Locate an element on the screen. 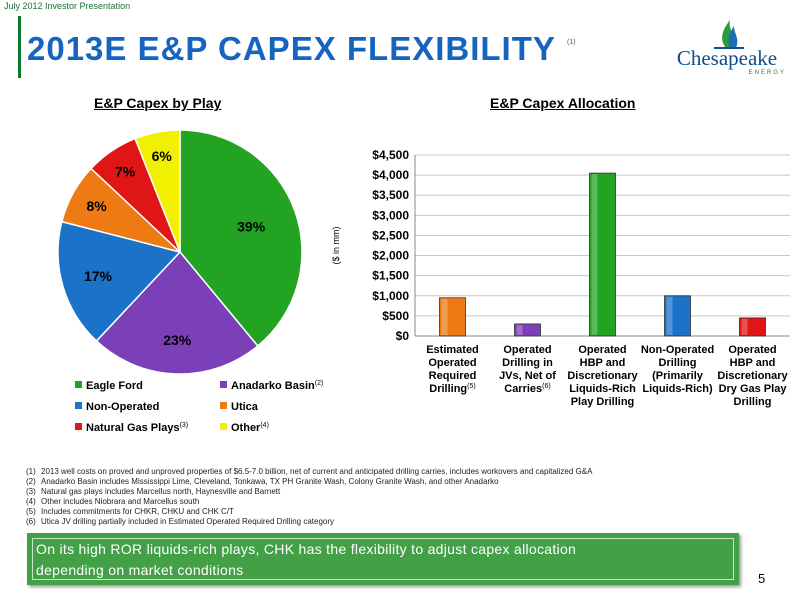 The width and height of the screenshot is (800, 600). banner-frame is located at coordinates (383, 559).